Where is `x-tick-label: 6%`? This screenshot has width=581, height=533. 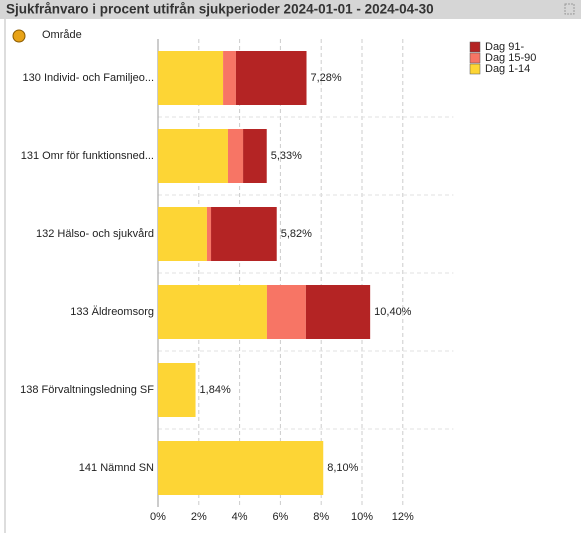 x-tick-label: 6% is located at coordinates (280, 517).